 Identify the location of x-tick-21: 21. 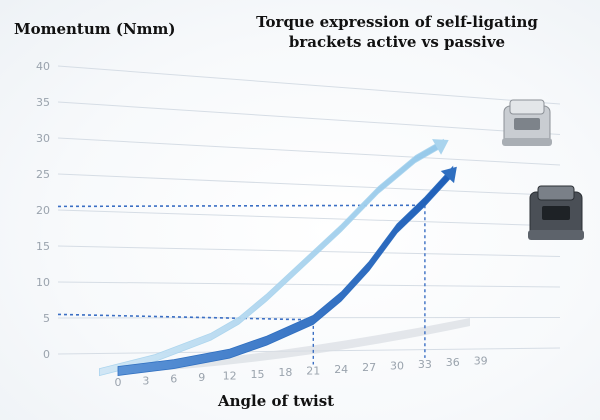
(313, 370).